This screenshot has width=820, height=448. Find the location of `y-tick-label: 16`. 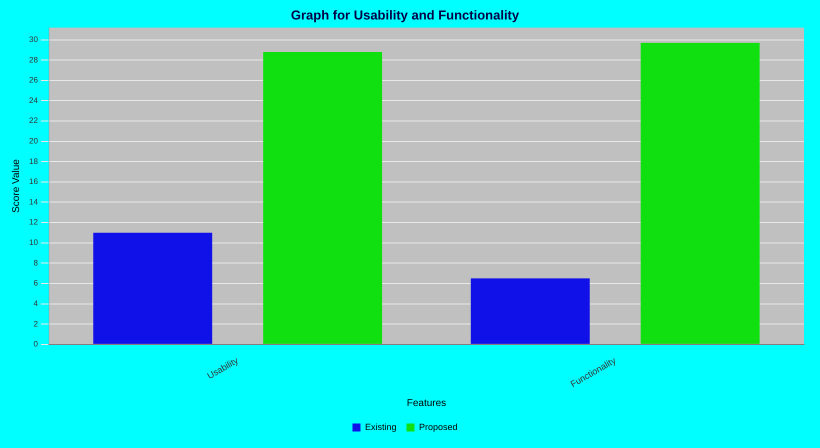

y-tick-label: 16 is located at coordinates (33, 181).